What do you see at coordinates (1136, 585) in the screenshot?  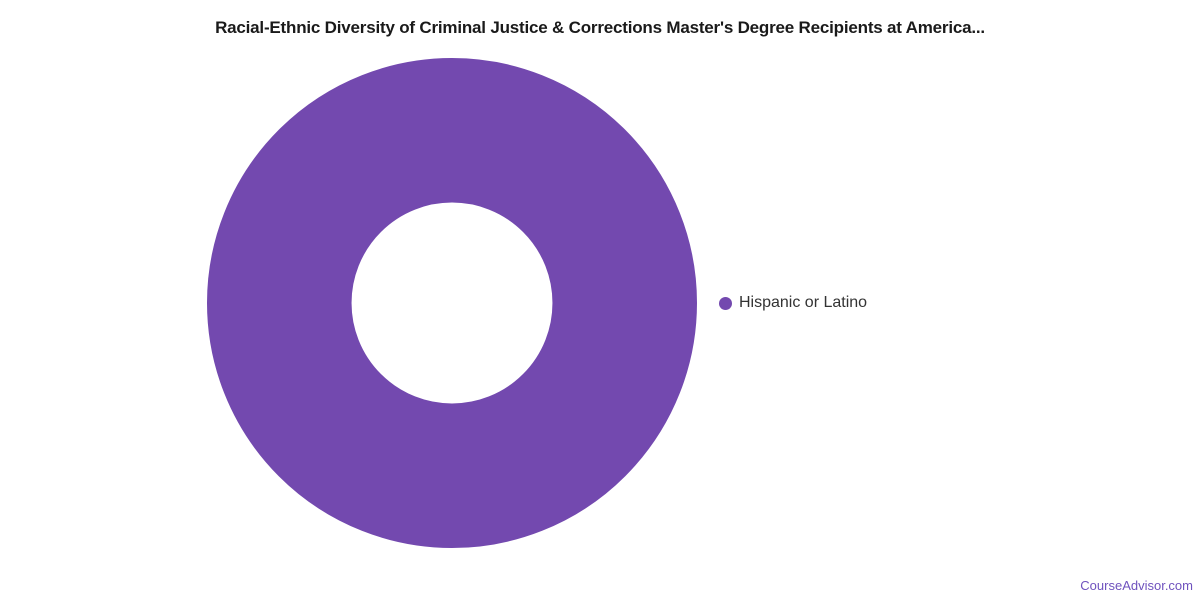 I see `watermark-link: CourseAdvisor.com` at bounding box center [1136, 585].